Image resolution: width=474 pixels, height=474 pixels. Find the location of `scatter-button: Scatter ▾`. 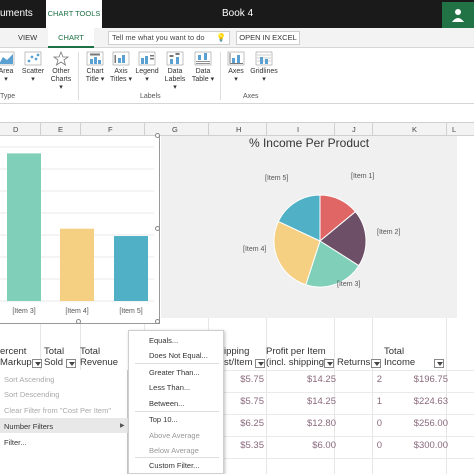

scatter-button: Scatter ▾ is located at coordinates (33, 67).